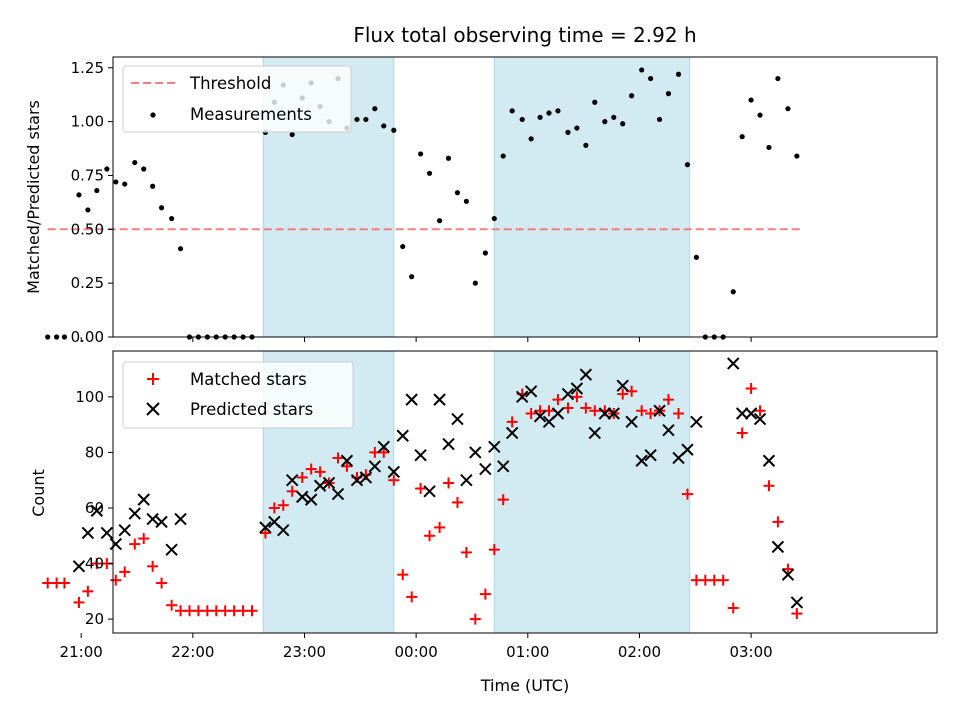  What do you see at coordinates (153, 379) in the screenshot?
I see `legend-matched-swatch` at bounding box center [153, 379].